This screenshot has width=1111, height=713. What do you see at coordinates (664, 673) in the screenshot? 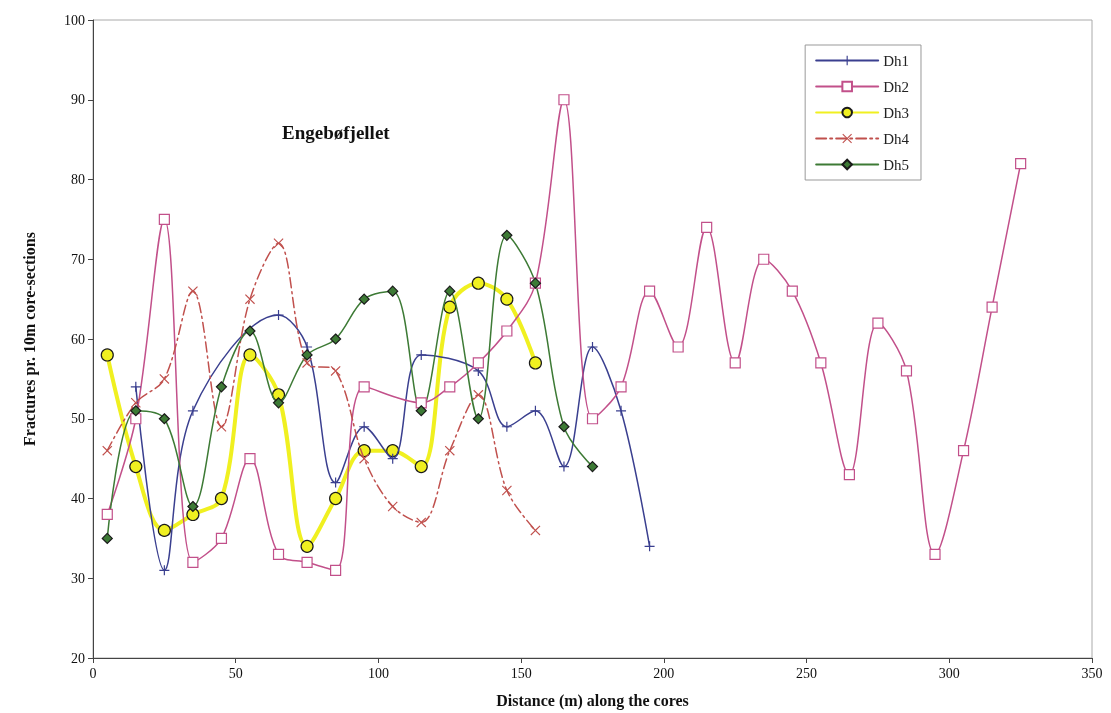
I see `x-tick-label: 200` at bounding box center [664, 673].